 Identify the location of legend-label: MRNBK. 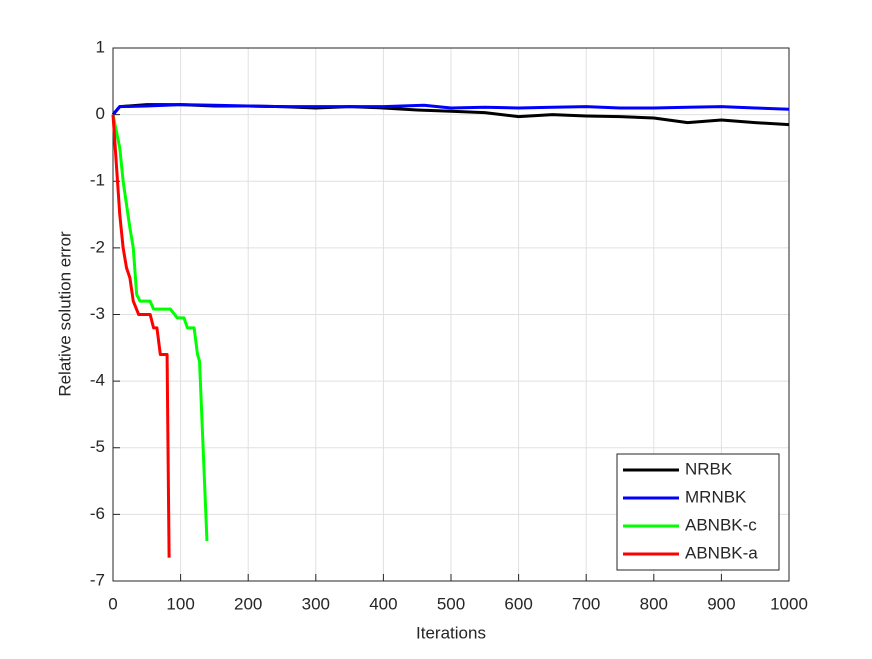
(716, 496).